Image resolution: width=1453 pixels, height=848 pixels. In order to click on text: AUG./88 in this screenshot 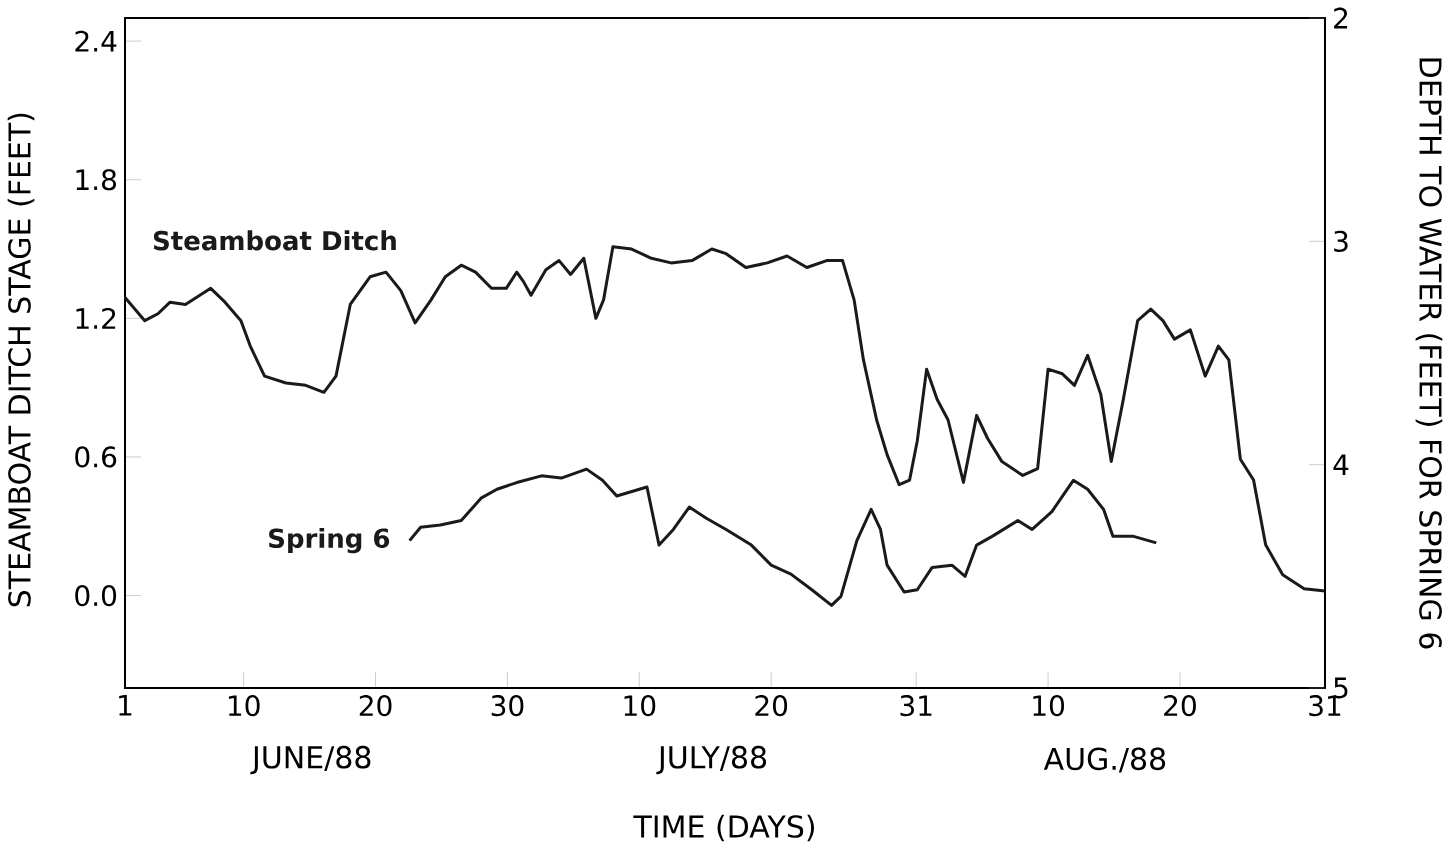, I will do `click(1104, 760)`.